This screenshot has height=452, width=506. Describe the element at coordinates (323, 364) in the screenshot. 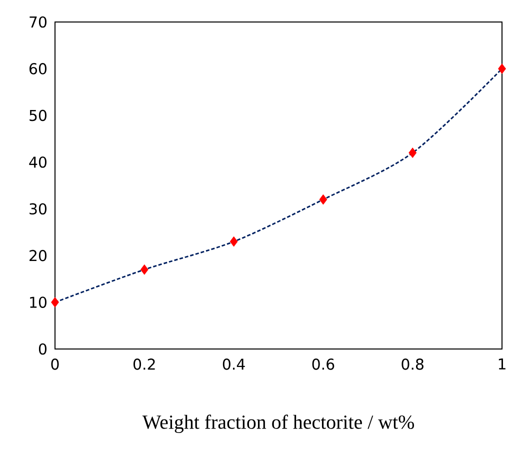

I see `x-tick-label: 0.6` at that location.